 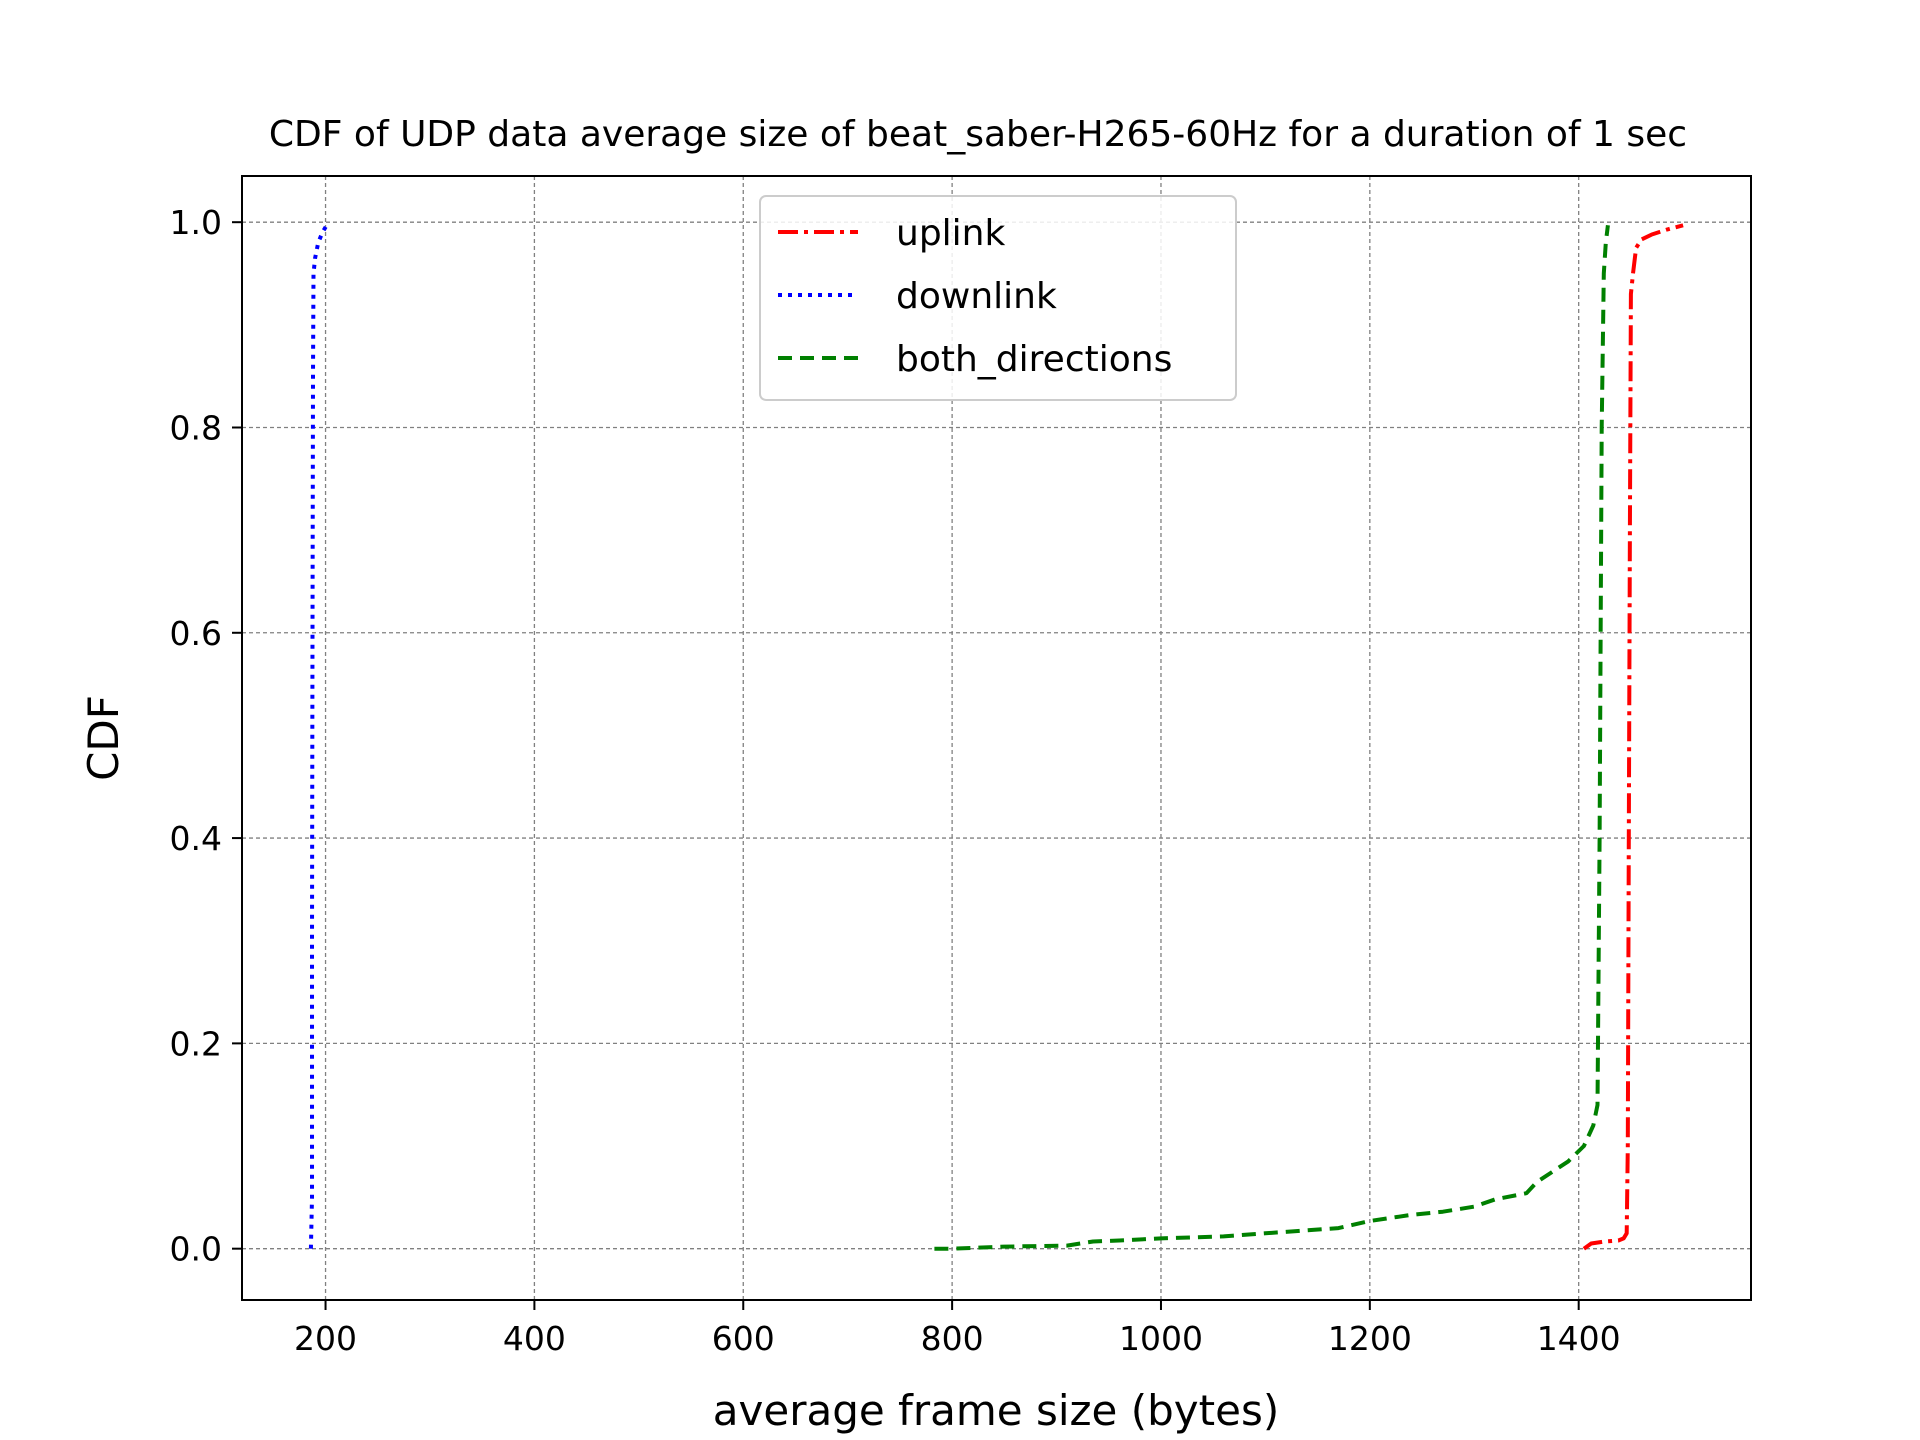 I want to click on x-tick-label: 600, so click(x=743, y=1338).